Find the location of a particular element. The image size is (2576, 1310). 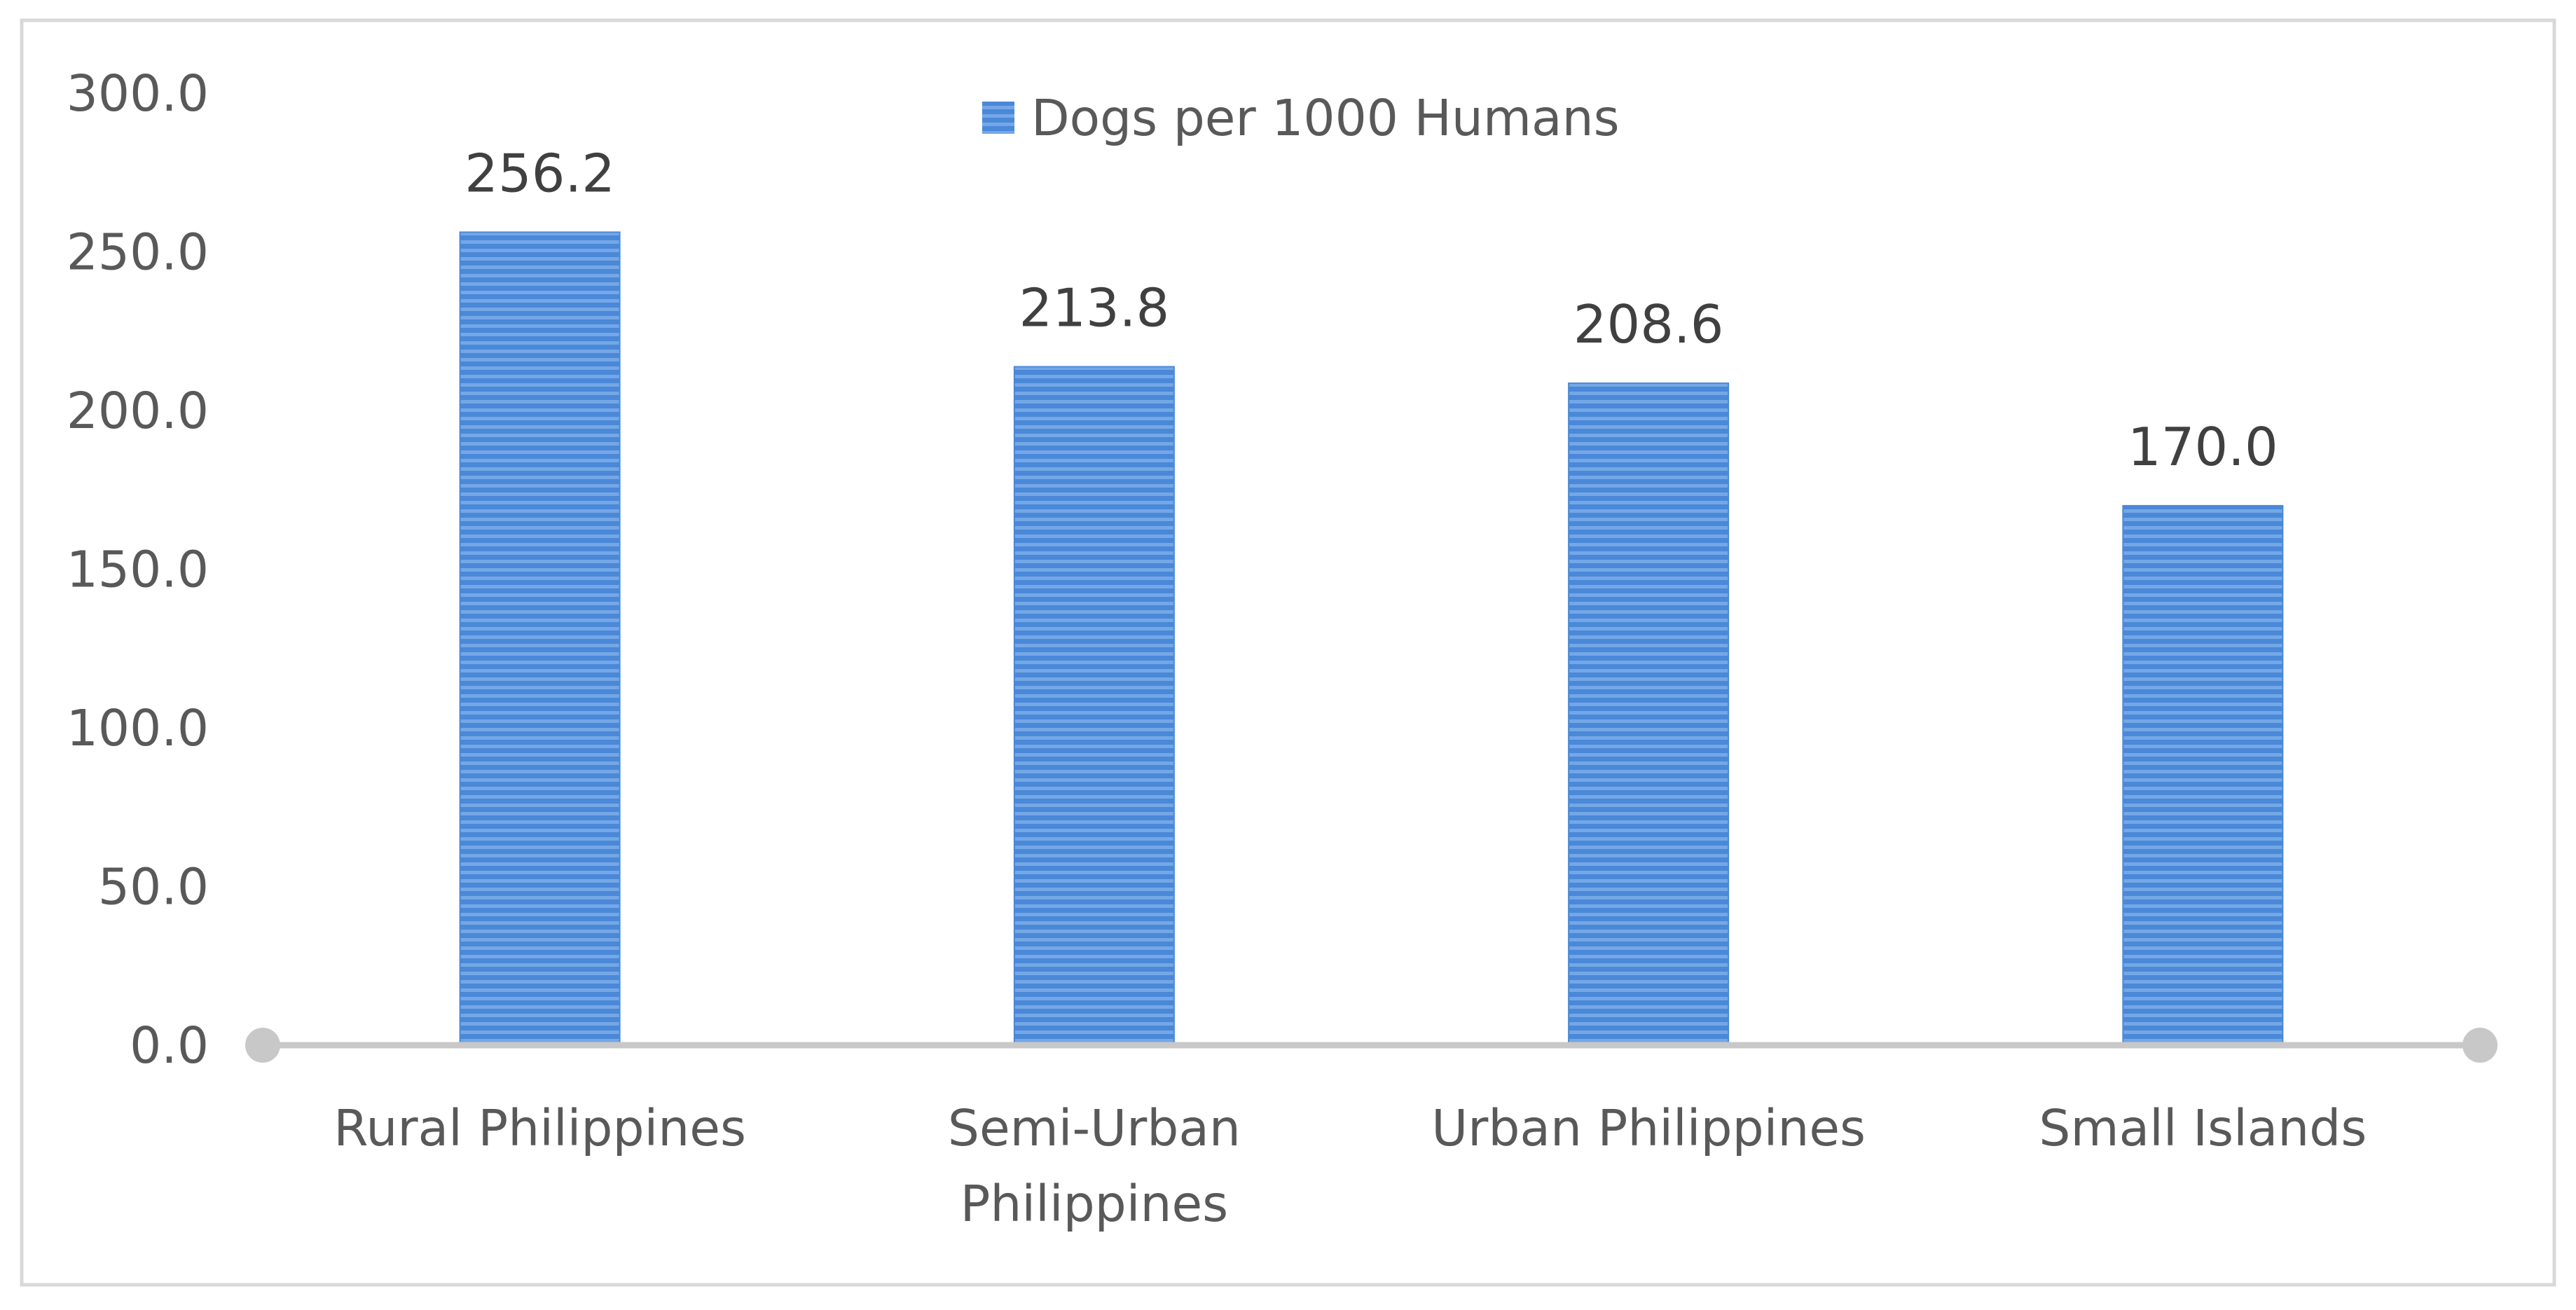

y-tick-label: 0.0 is located at coordinates (169, 1045).